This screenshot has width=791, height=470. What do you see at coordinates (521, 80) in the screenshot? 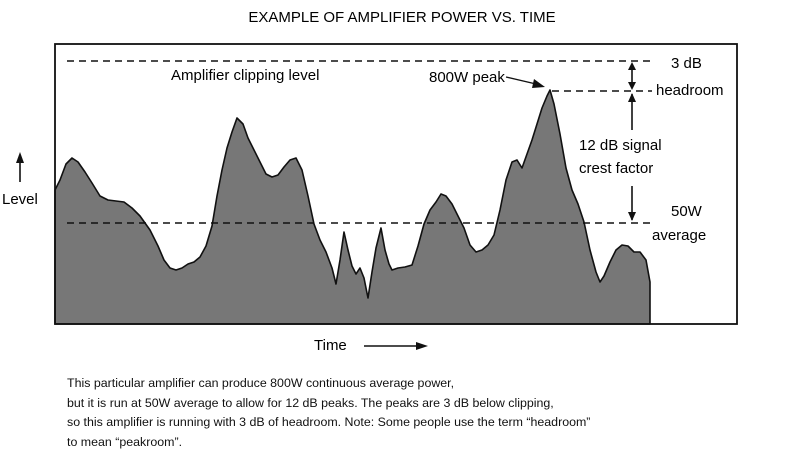
I see `peak-leader-line` at bounding box center [521, 80].